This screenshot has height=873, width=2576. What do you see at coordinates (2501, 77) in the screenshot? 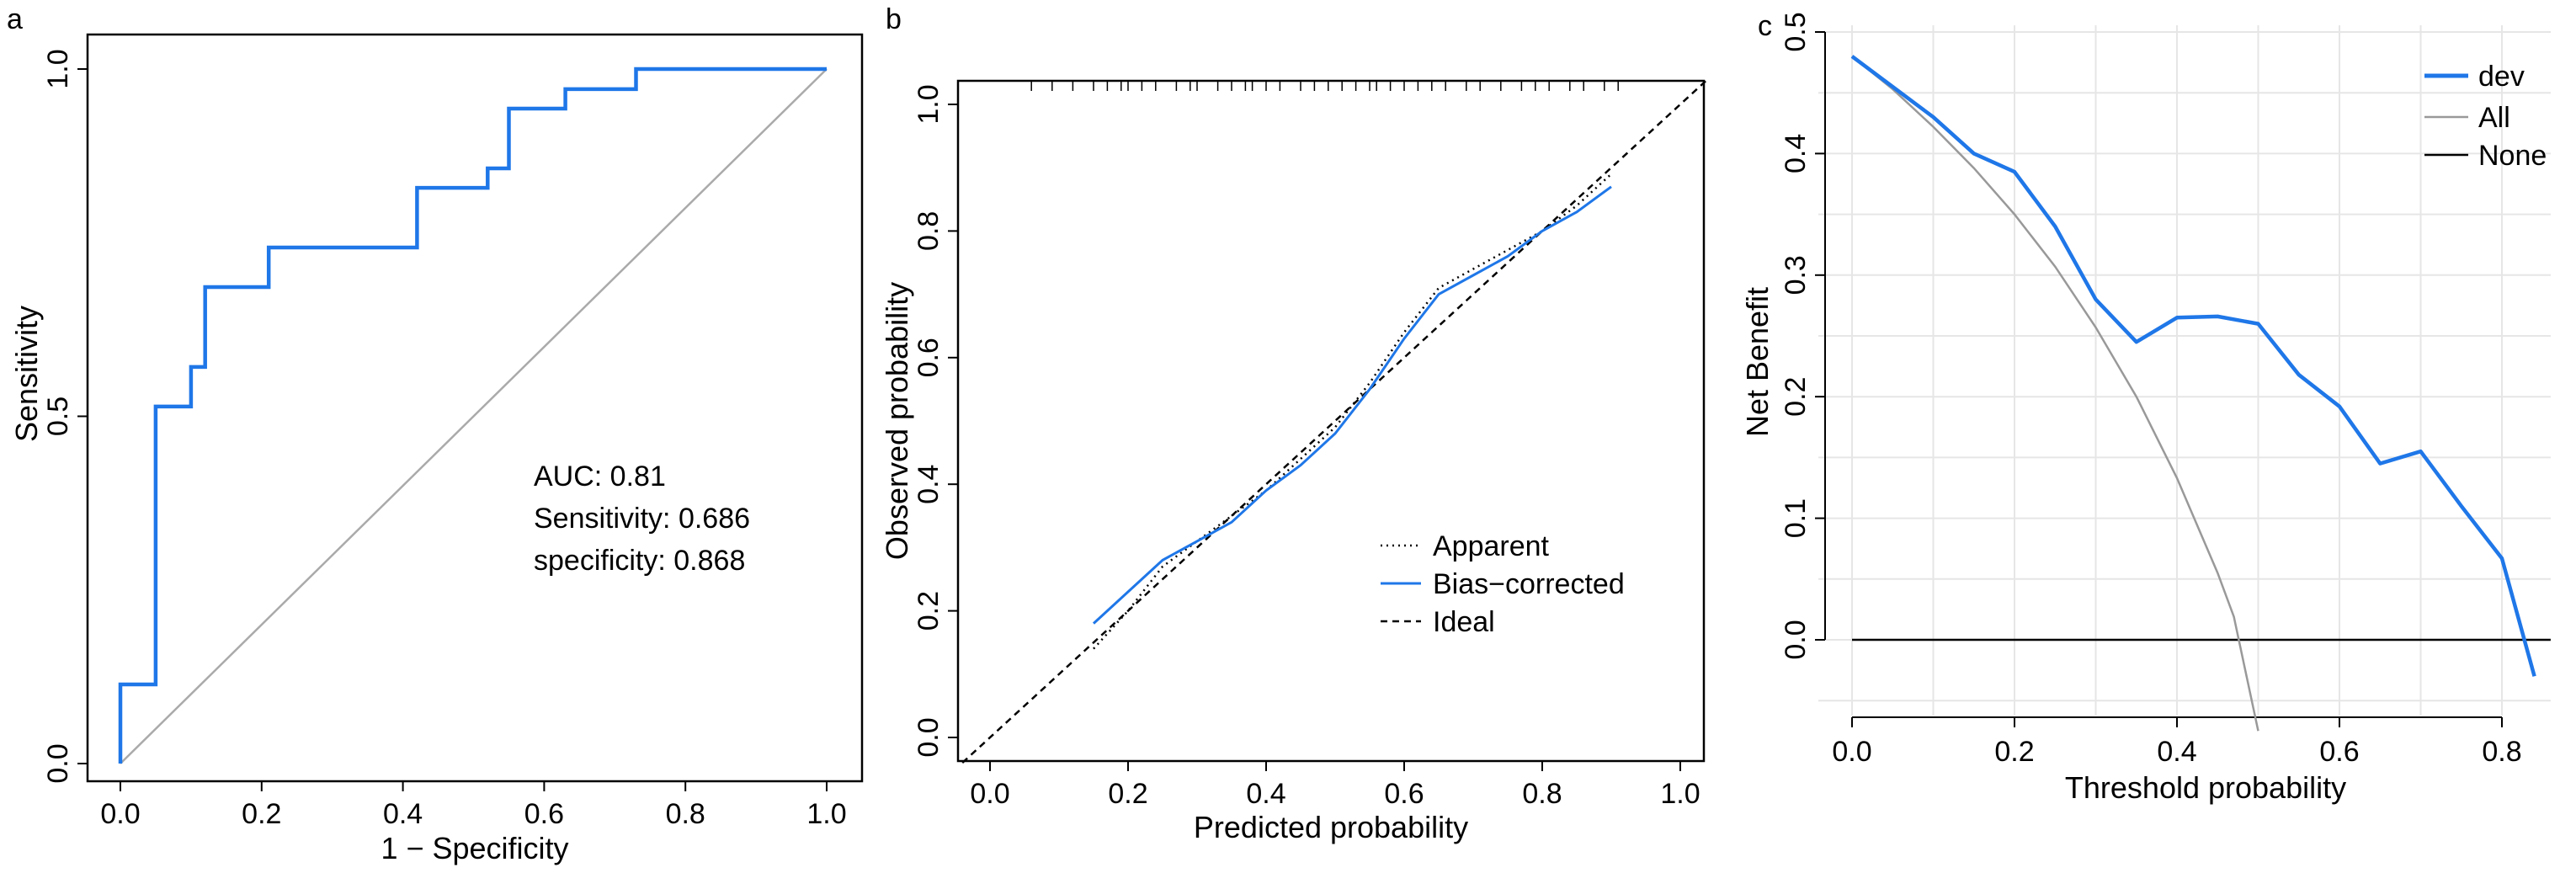
I see `legend-label-dev: dev` at bounding box center [2501, 77].